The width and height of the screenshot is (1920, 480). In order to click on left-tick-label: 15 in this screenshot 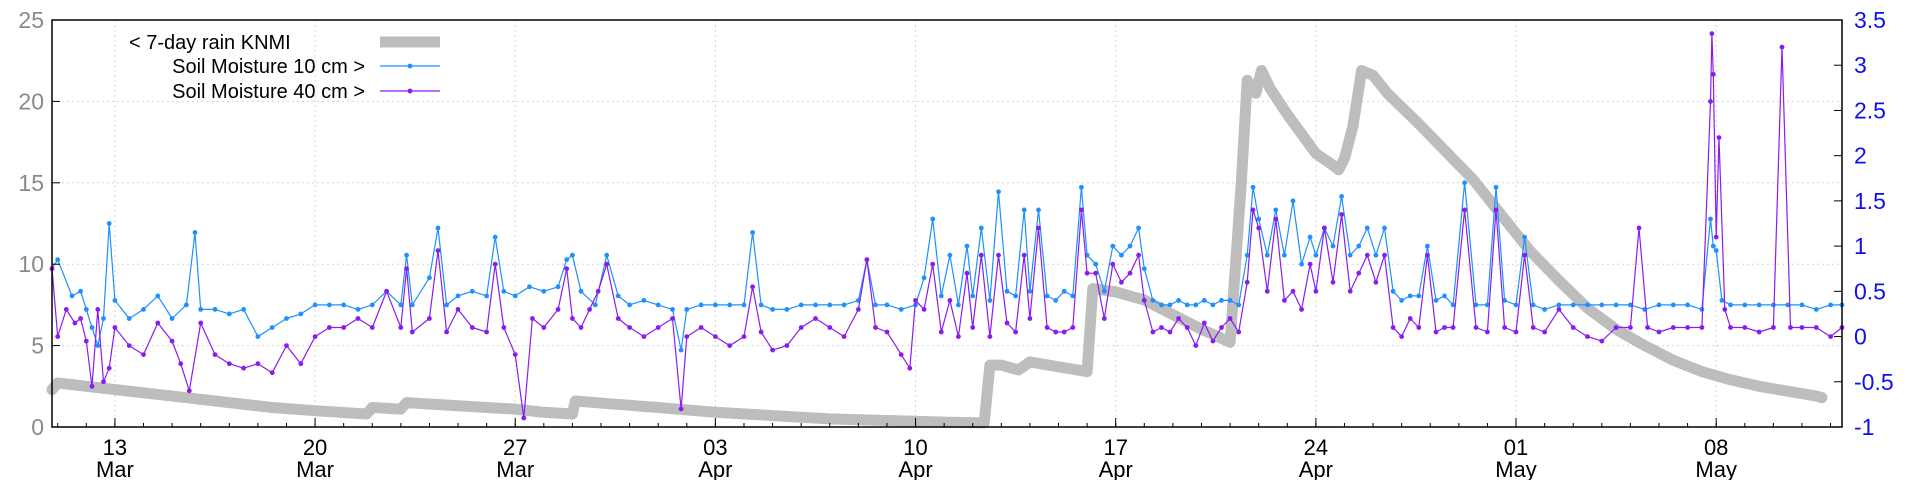, I will do `click(31, 183)`.